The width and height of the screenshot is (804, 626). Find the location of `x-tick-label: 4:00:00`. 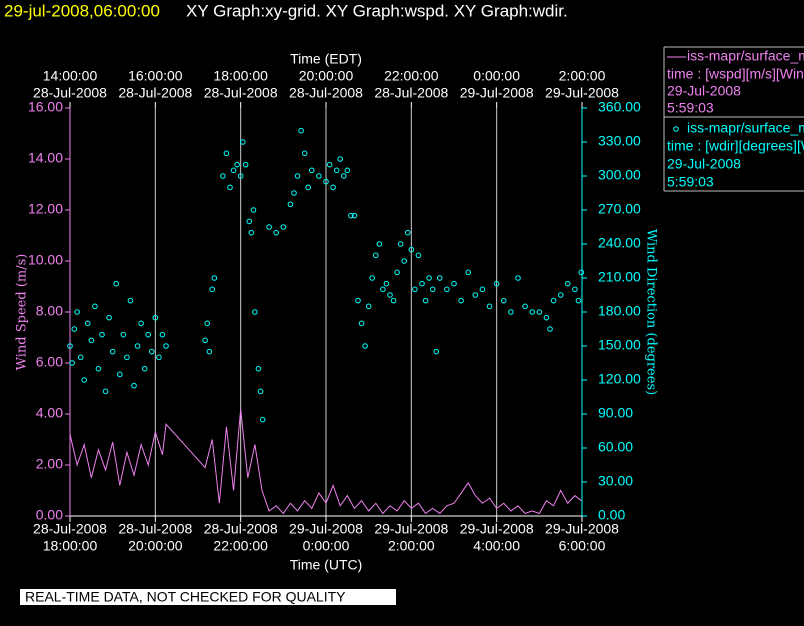

x-tick-label: 4:00:00 is located at coordinates (496, 546).